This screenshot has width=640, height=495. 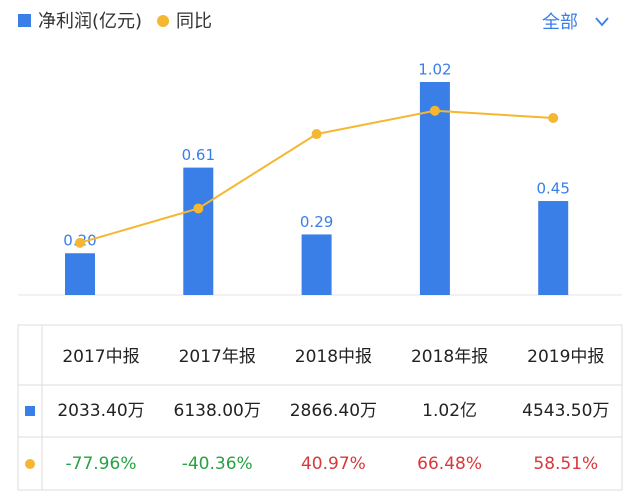 What do you see at coordinates (449, 411) in the screenshot?
I see `table-cell: 1.02亿` at bounding box center [449, 411].